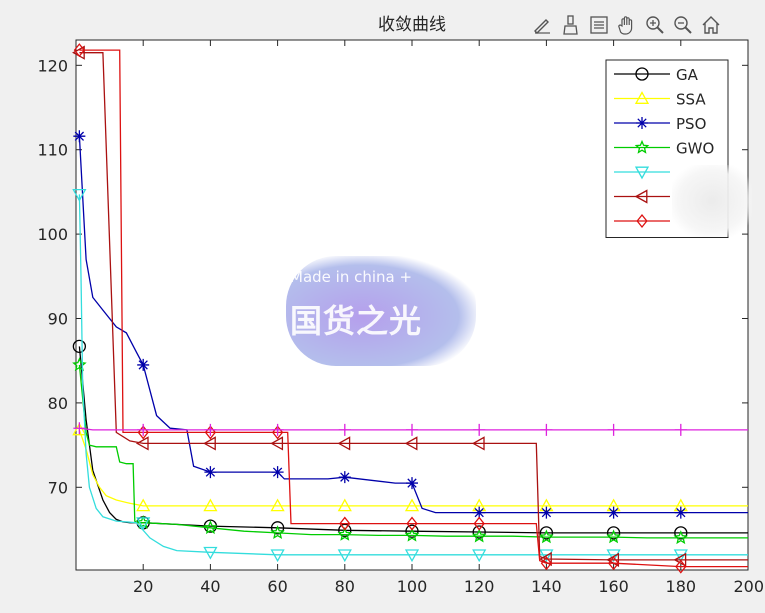 This screenshot has height=613, width=765. What do you see at coordinates (681, 586) in the screenshot?
I see `x-tick-label: 180` at bounding box center [681, 586].